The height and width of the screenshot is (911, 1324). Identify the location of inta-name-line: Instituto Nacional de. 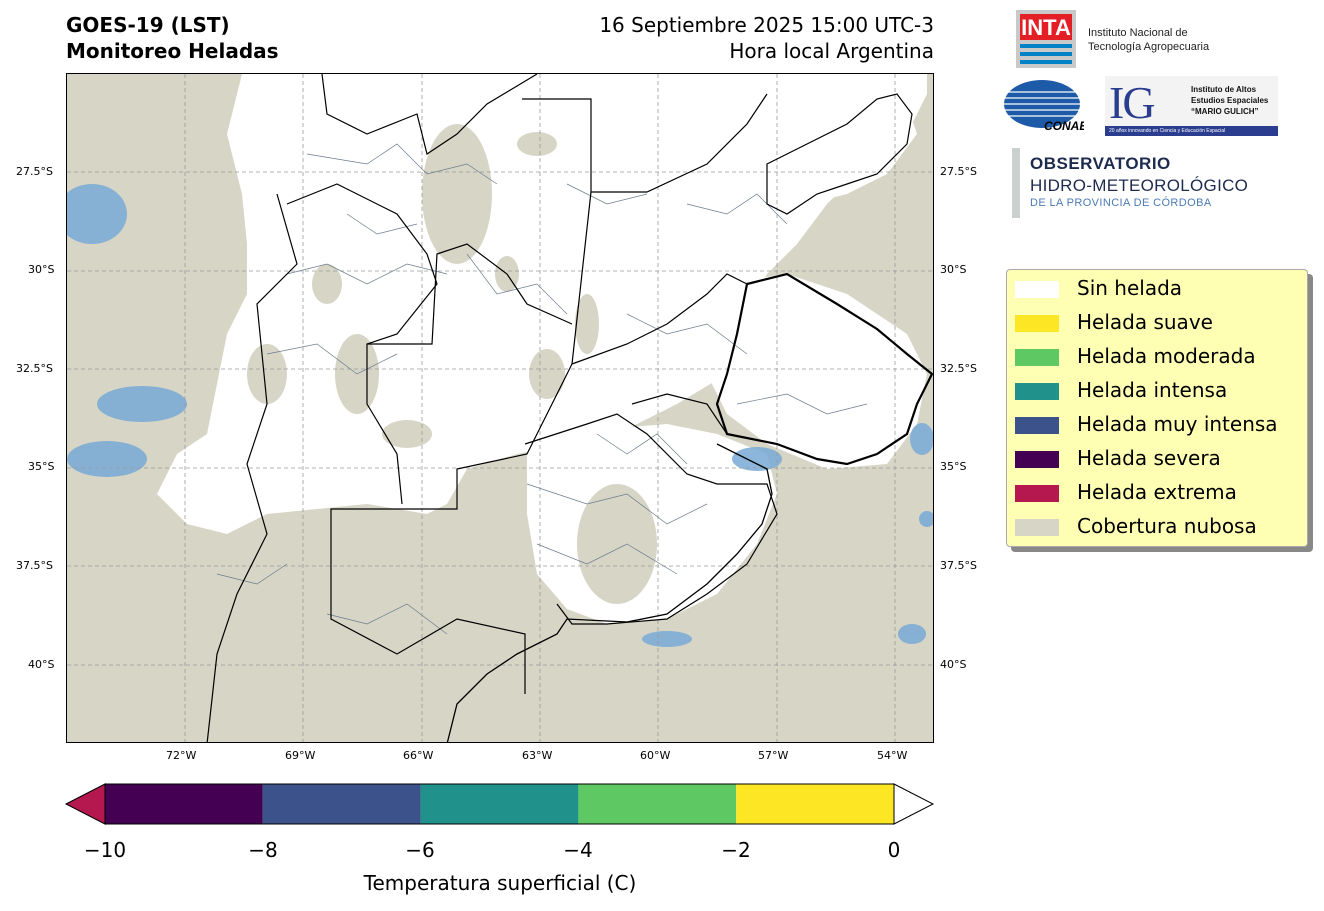
(1138, 33).